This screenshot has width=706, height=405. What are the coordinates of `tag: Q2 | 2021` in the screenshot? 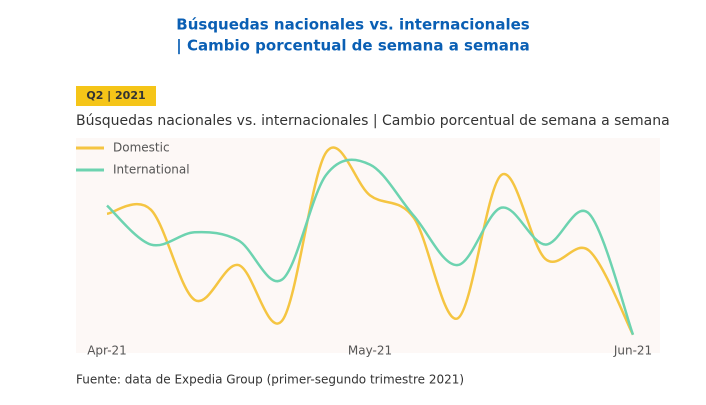 It's located at (115, 95).